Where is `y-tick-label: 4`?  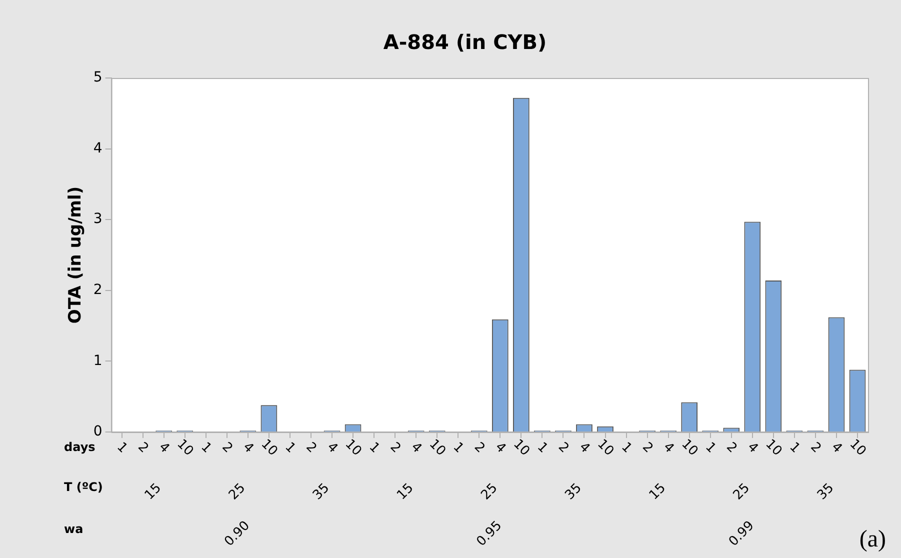 y-tick-label: 4 is located at coordinates (97, 148).